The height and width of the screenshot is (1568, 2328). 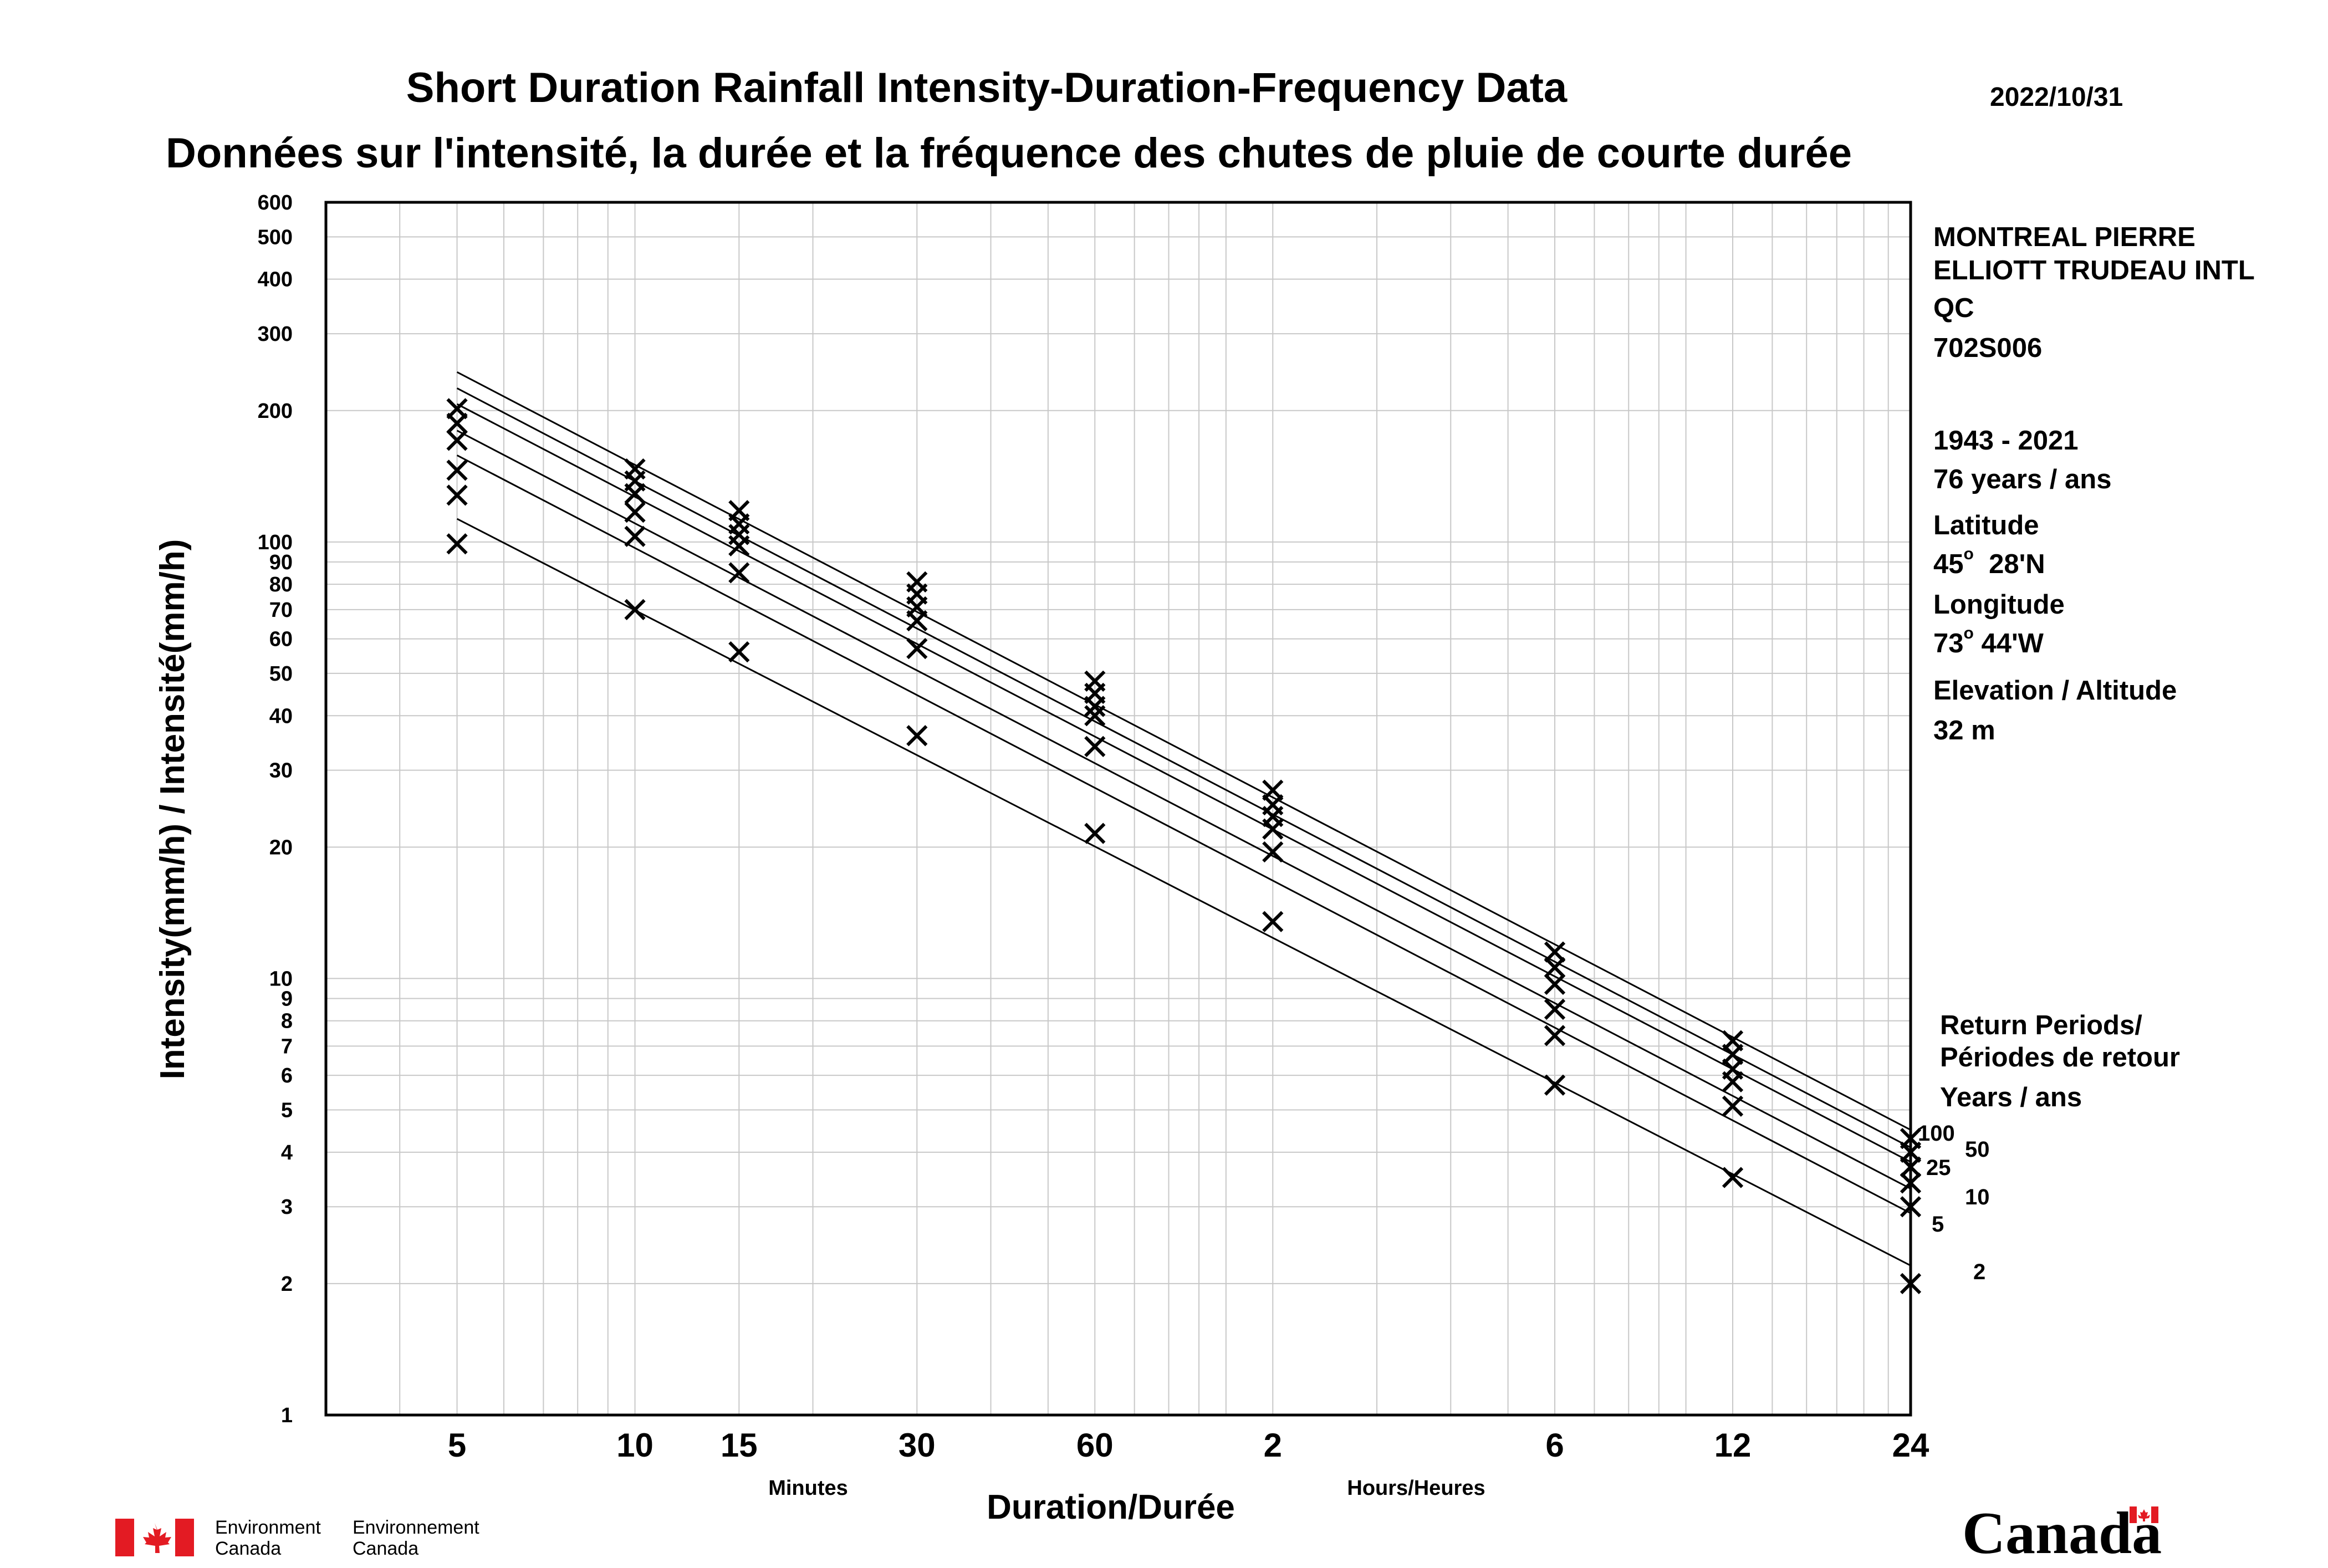 I want to click on x-tick-label: 24, so click(x=1910, y=1446).